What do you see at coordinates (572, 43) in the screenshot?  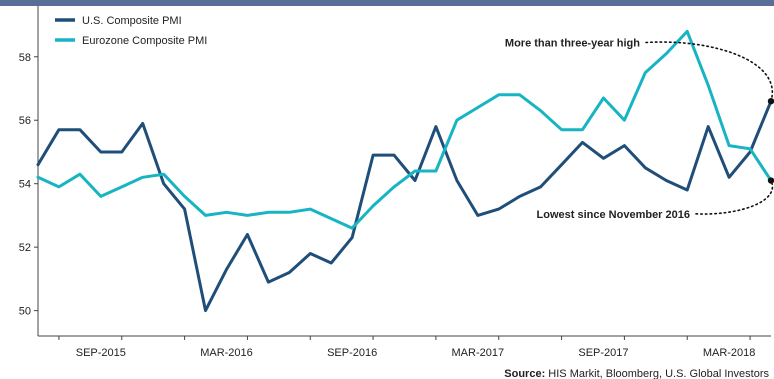 I see `annotation-high-text: More than three-year high` at bounding box center [572, 43].